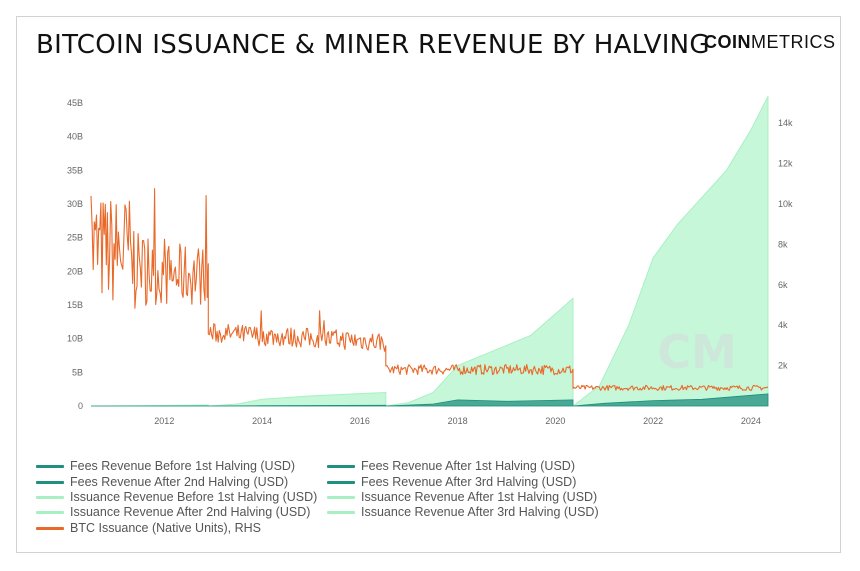 Image resolution: width=860 pixels, height=571 pixels. What do you see at coordinates (785, 123) in the screenshot?
I see `y-right-tick-label: 14k` at bounding box center [785, 123].